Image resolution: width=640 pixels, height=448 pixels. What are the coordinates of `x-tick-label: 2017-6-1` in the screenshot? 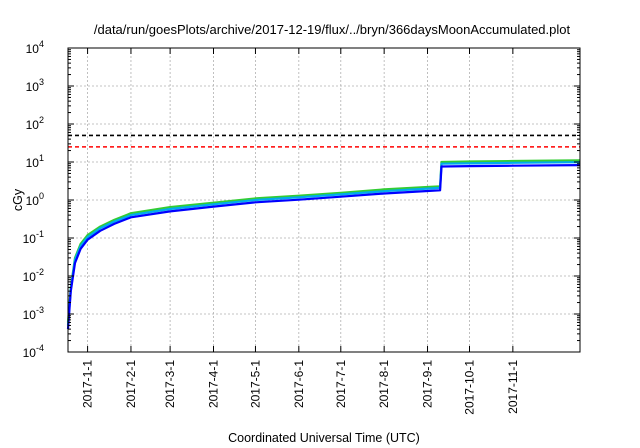 It's located at (299, 384).